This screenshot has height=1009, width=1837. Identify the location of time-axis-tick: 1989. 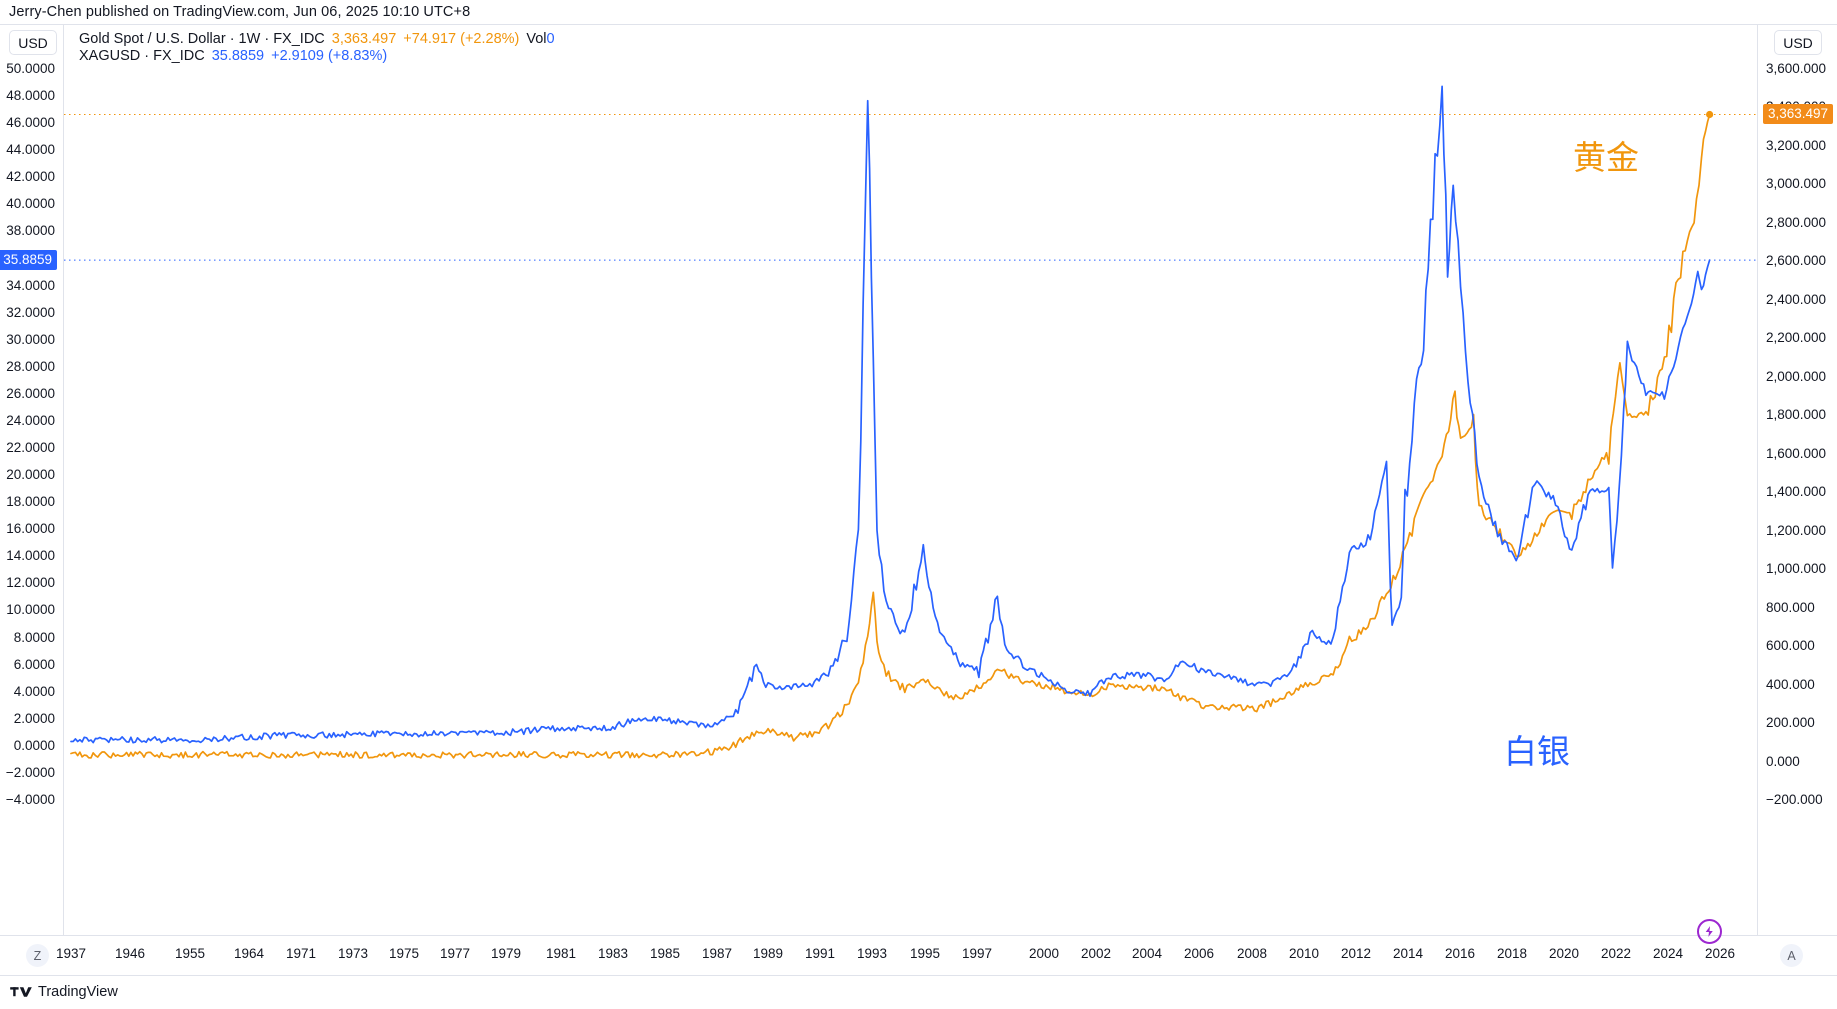
(768, 953).